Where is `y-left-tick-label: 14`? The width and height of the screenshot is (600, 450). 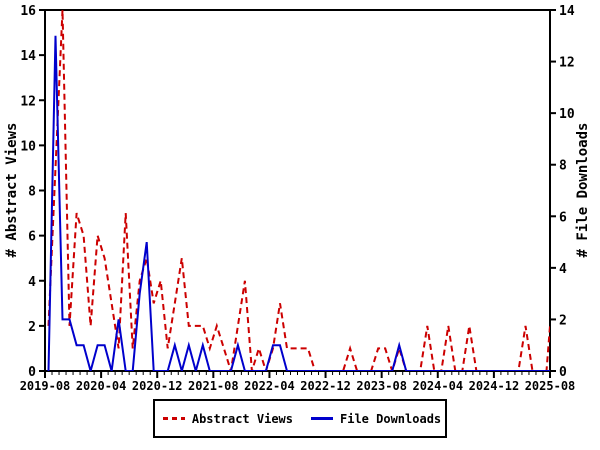
y-left-tick-label: 14 is located at coordinates (28, 56).